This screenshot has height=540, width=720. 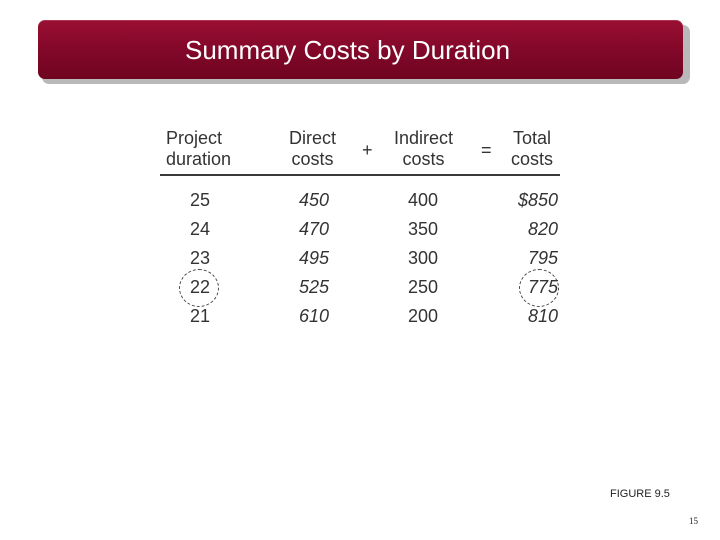 I want to click on optimal-total-cost-circle, so click(x=539, y=288).